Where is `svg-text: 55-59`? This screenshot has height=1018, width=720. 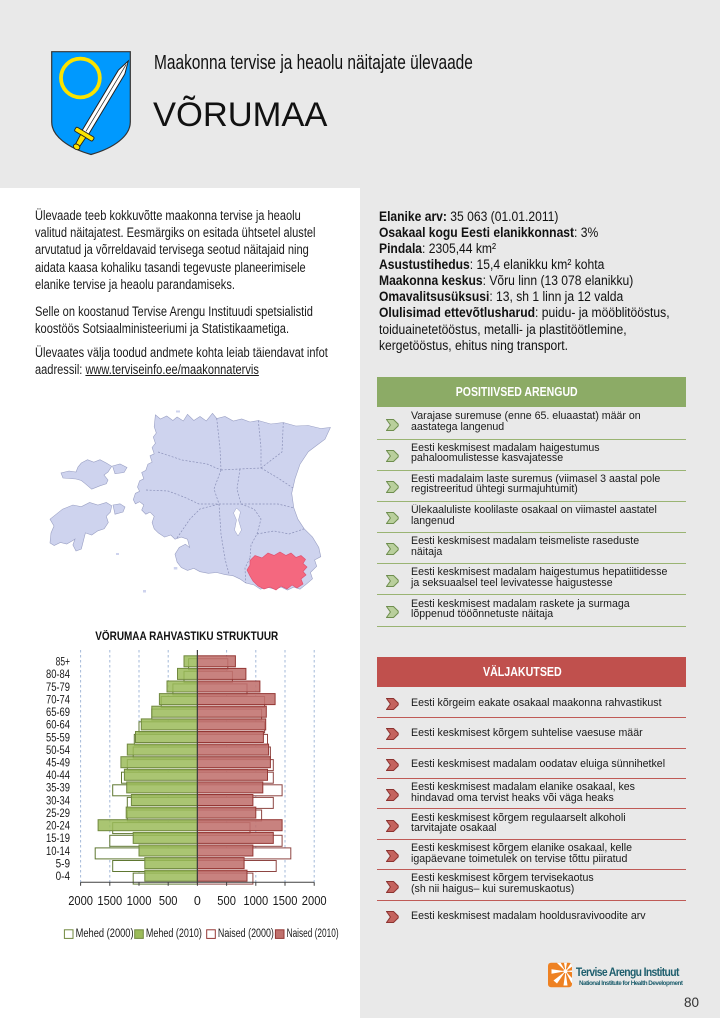
svg-text: 55-59 is located at coordinates (58, 737).